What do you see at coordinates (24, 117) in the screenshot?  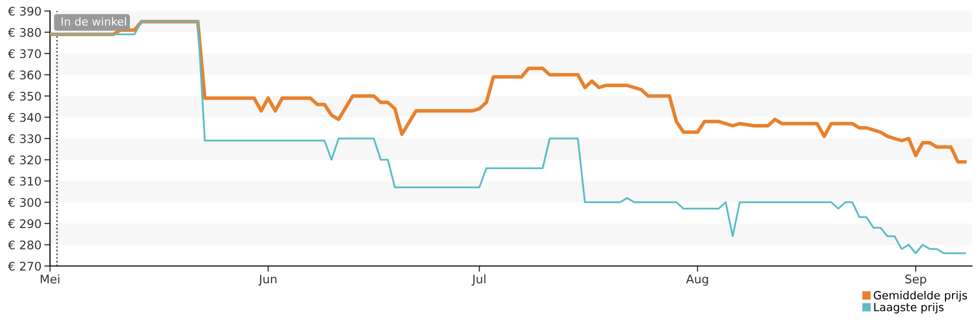 I see `y-tick-label: € 340` at bounding box center [24, 117].